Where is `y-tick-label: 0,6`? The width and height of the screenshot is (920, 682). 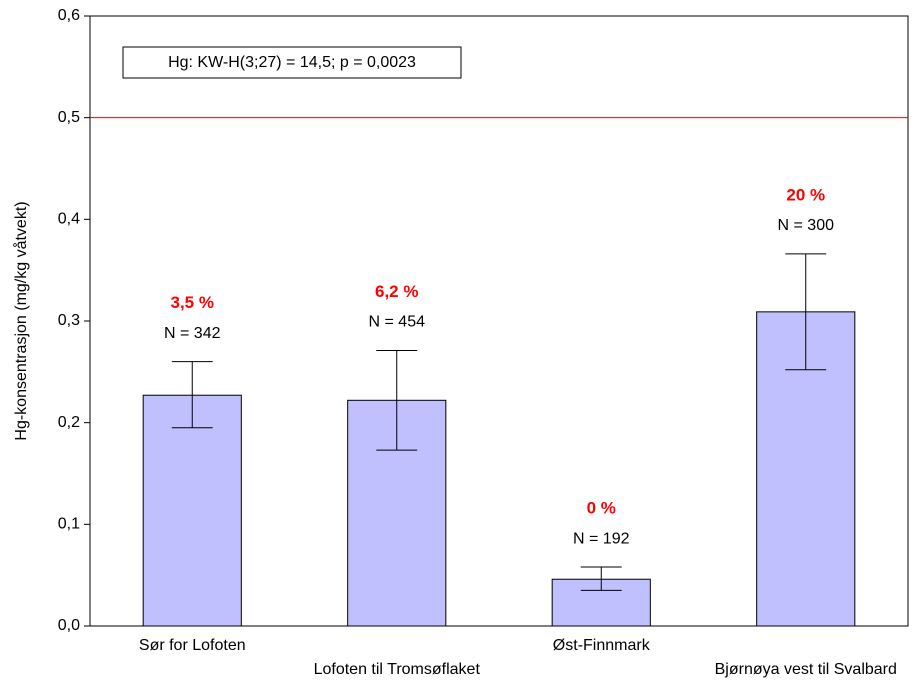 y-tick-label: 0,6 is located at coordinates (69, 15).